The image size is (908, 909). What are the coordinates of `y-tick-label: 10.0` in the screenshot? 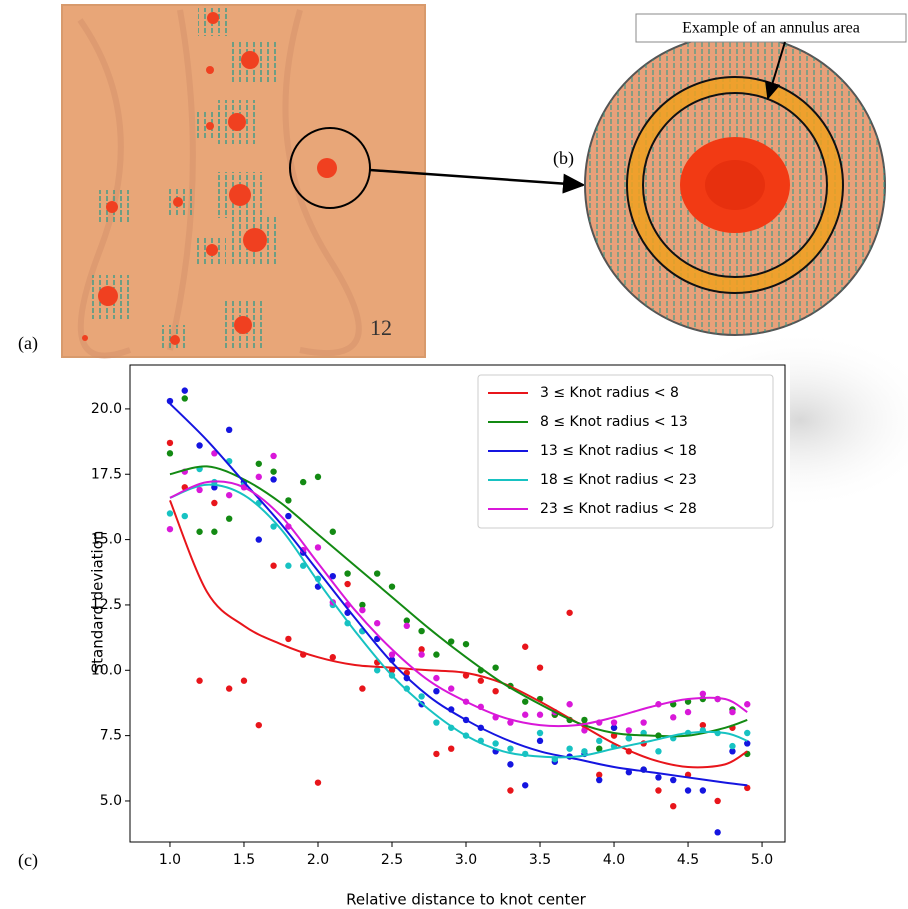 It's located at (106, 670).